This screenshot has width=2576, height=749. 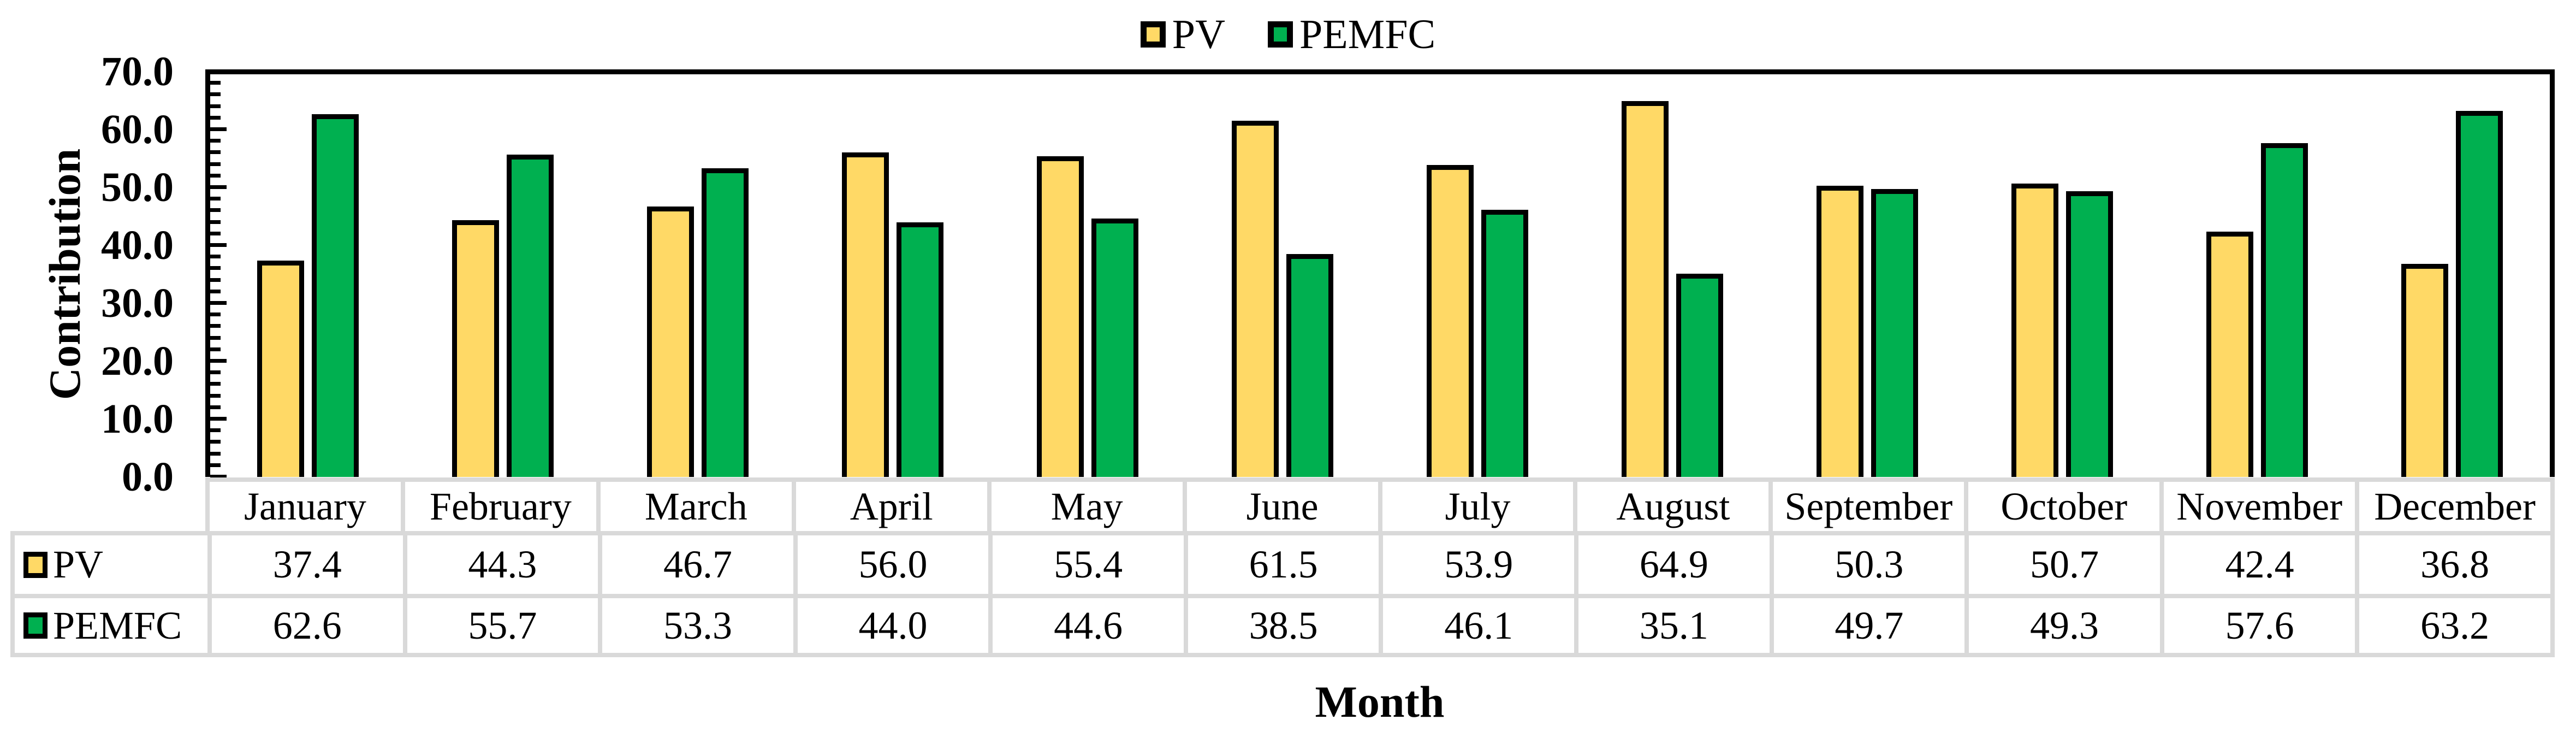 I want to click on legend-item-pv: PV, so click(x=1182, y=34).